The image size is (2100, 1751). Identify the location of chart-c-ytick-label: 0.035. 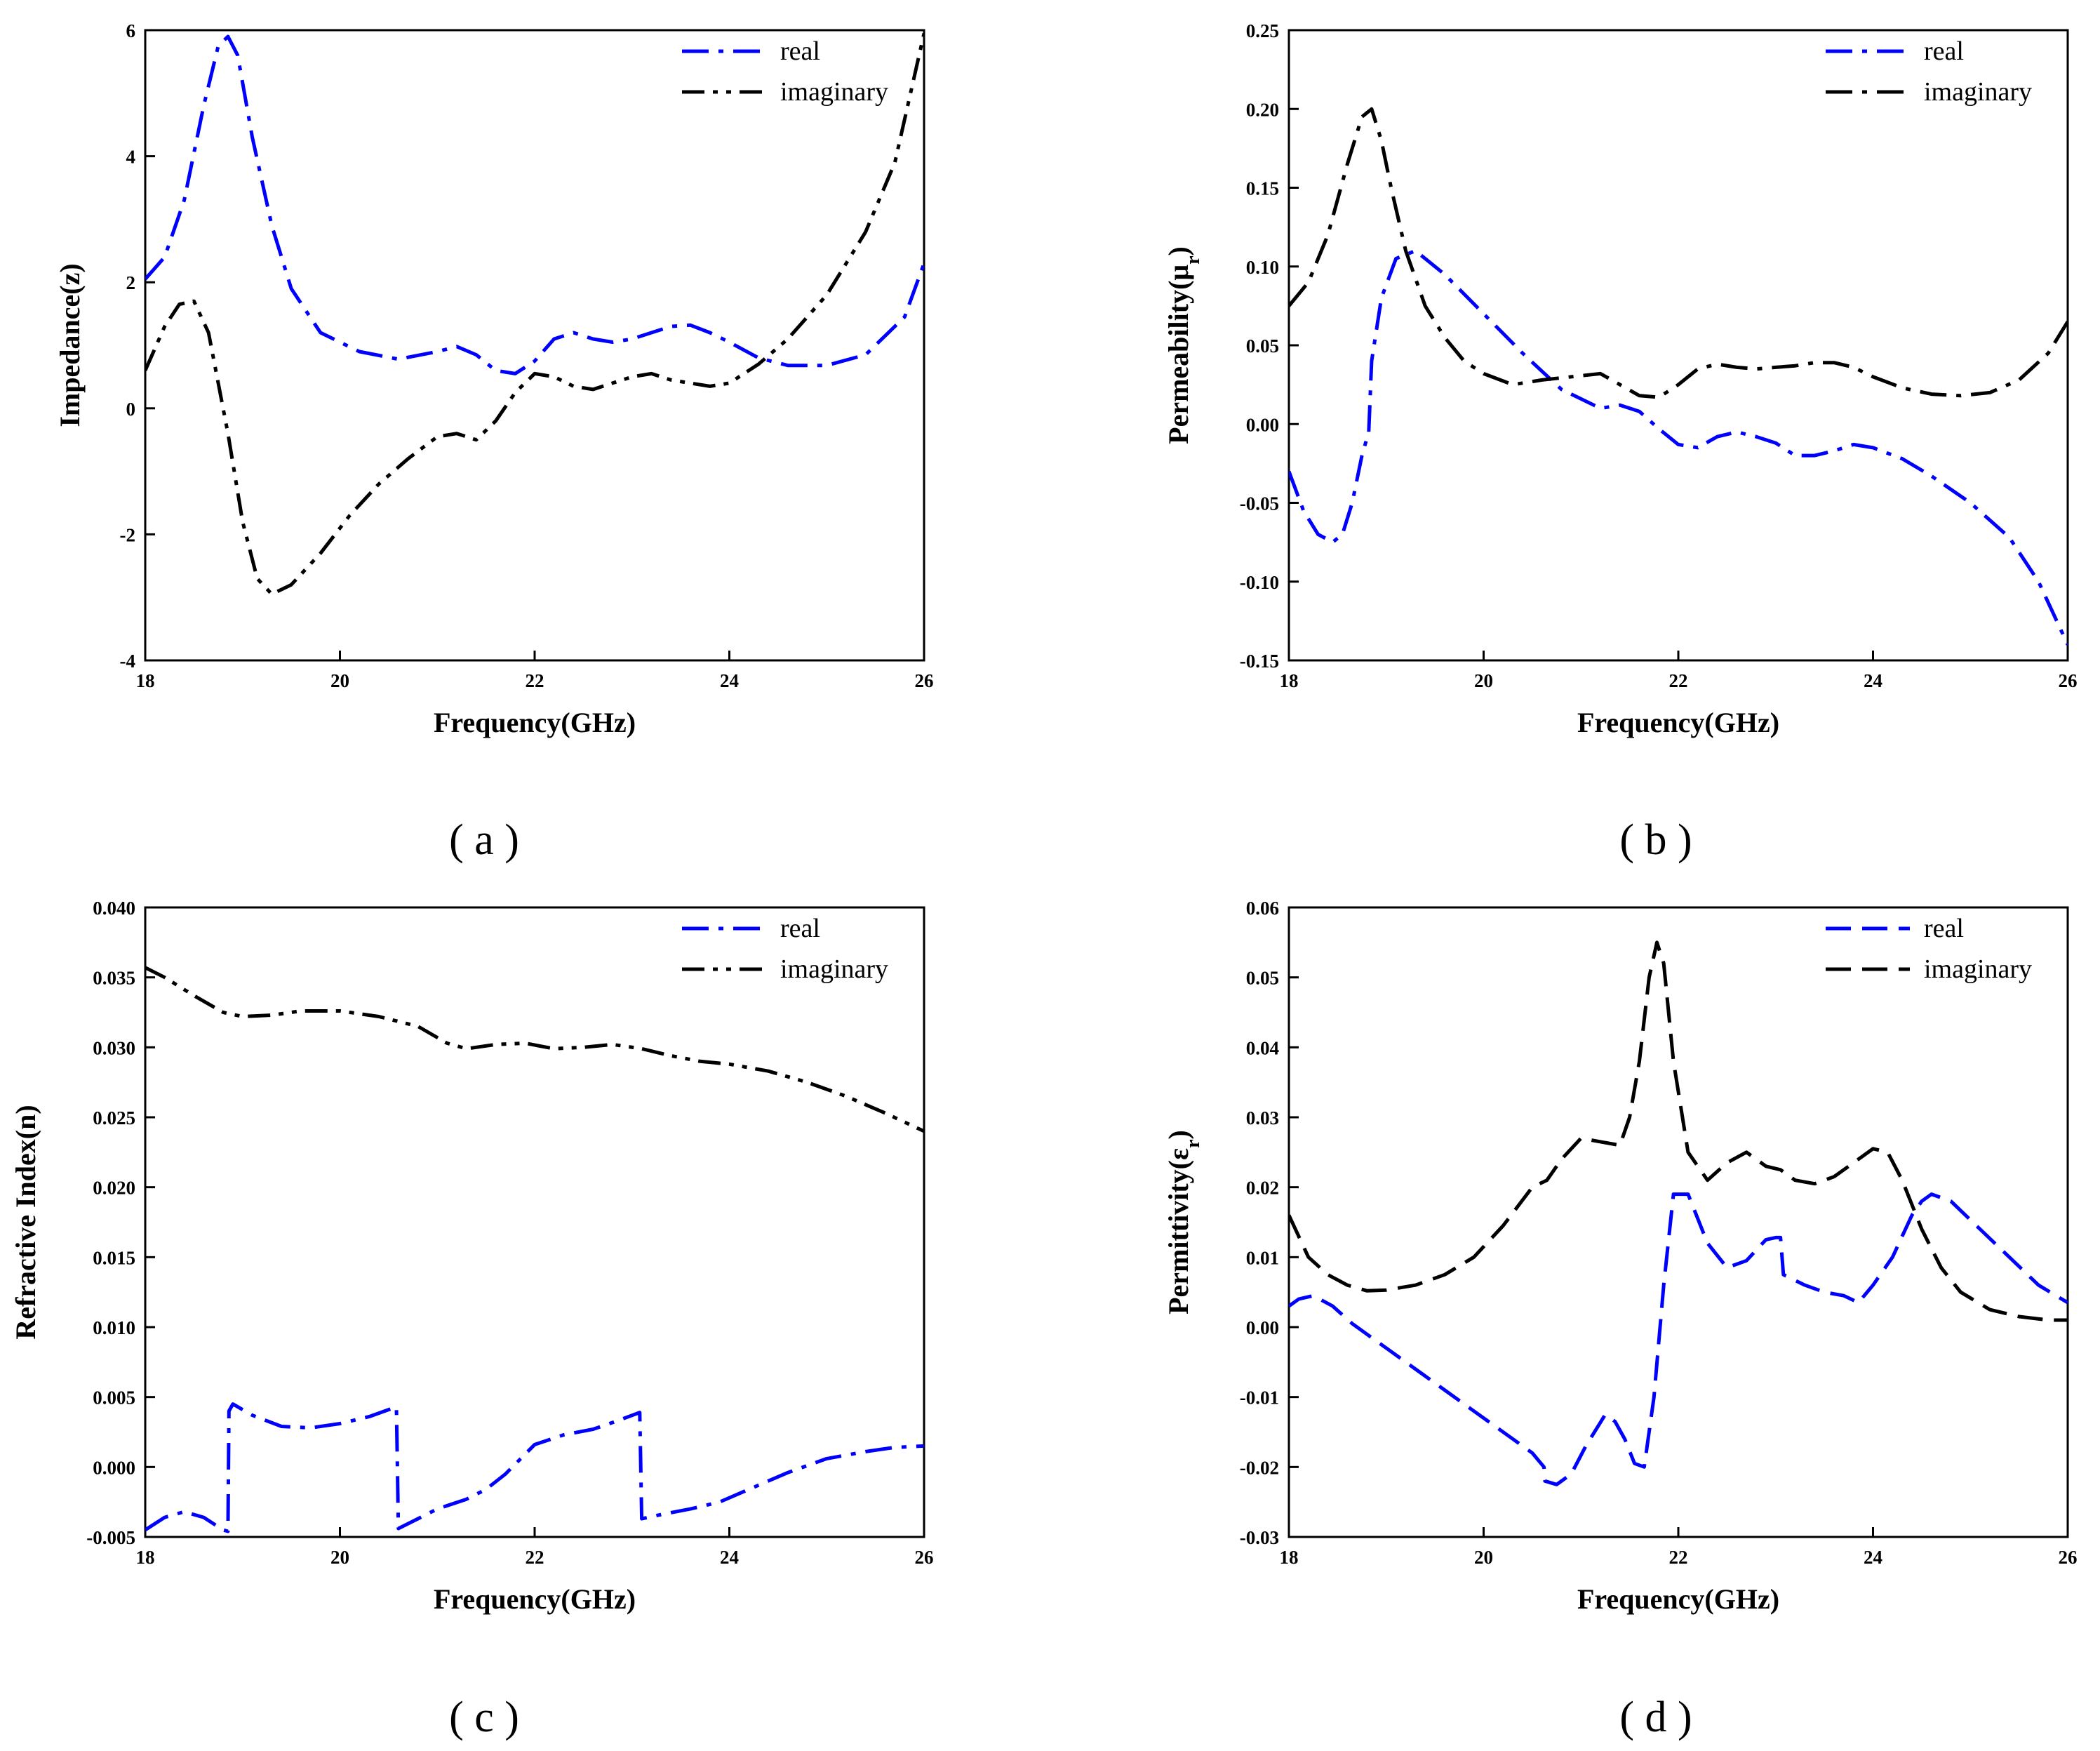
(114, 978).